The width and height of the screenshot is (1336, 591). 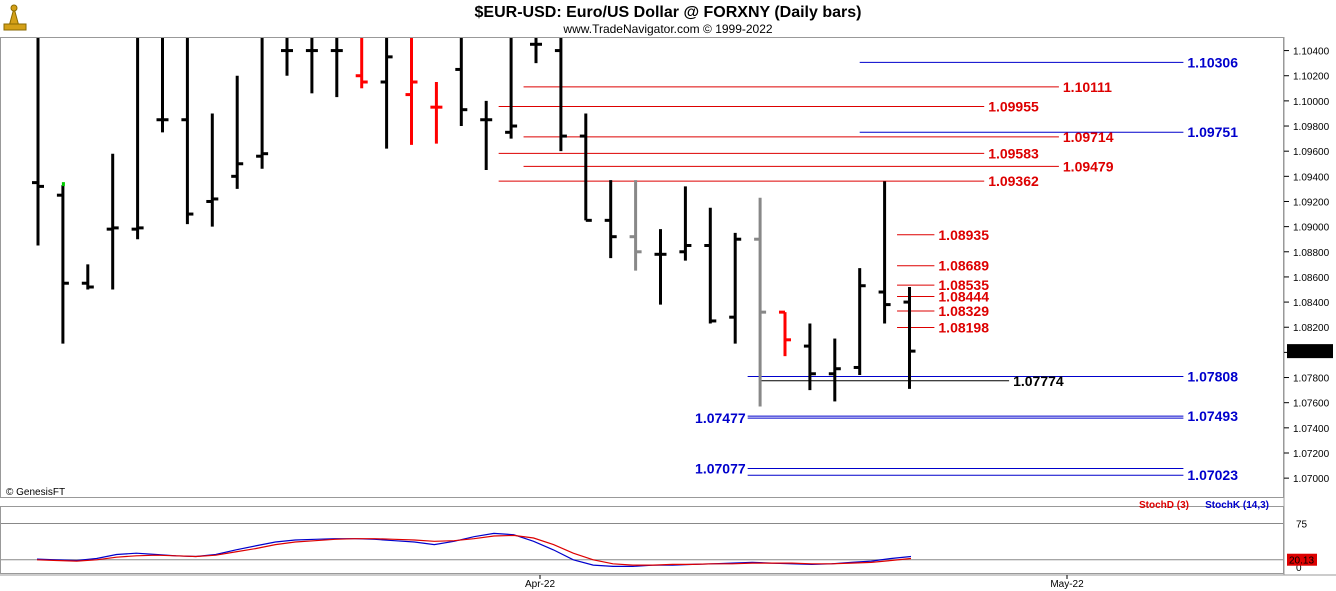 What do you see at coordinates (1212, 475) in the screenshot?
I see `level-label: 1.07023` at bounding box center [1212, 475].